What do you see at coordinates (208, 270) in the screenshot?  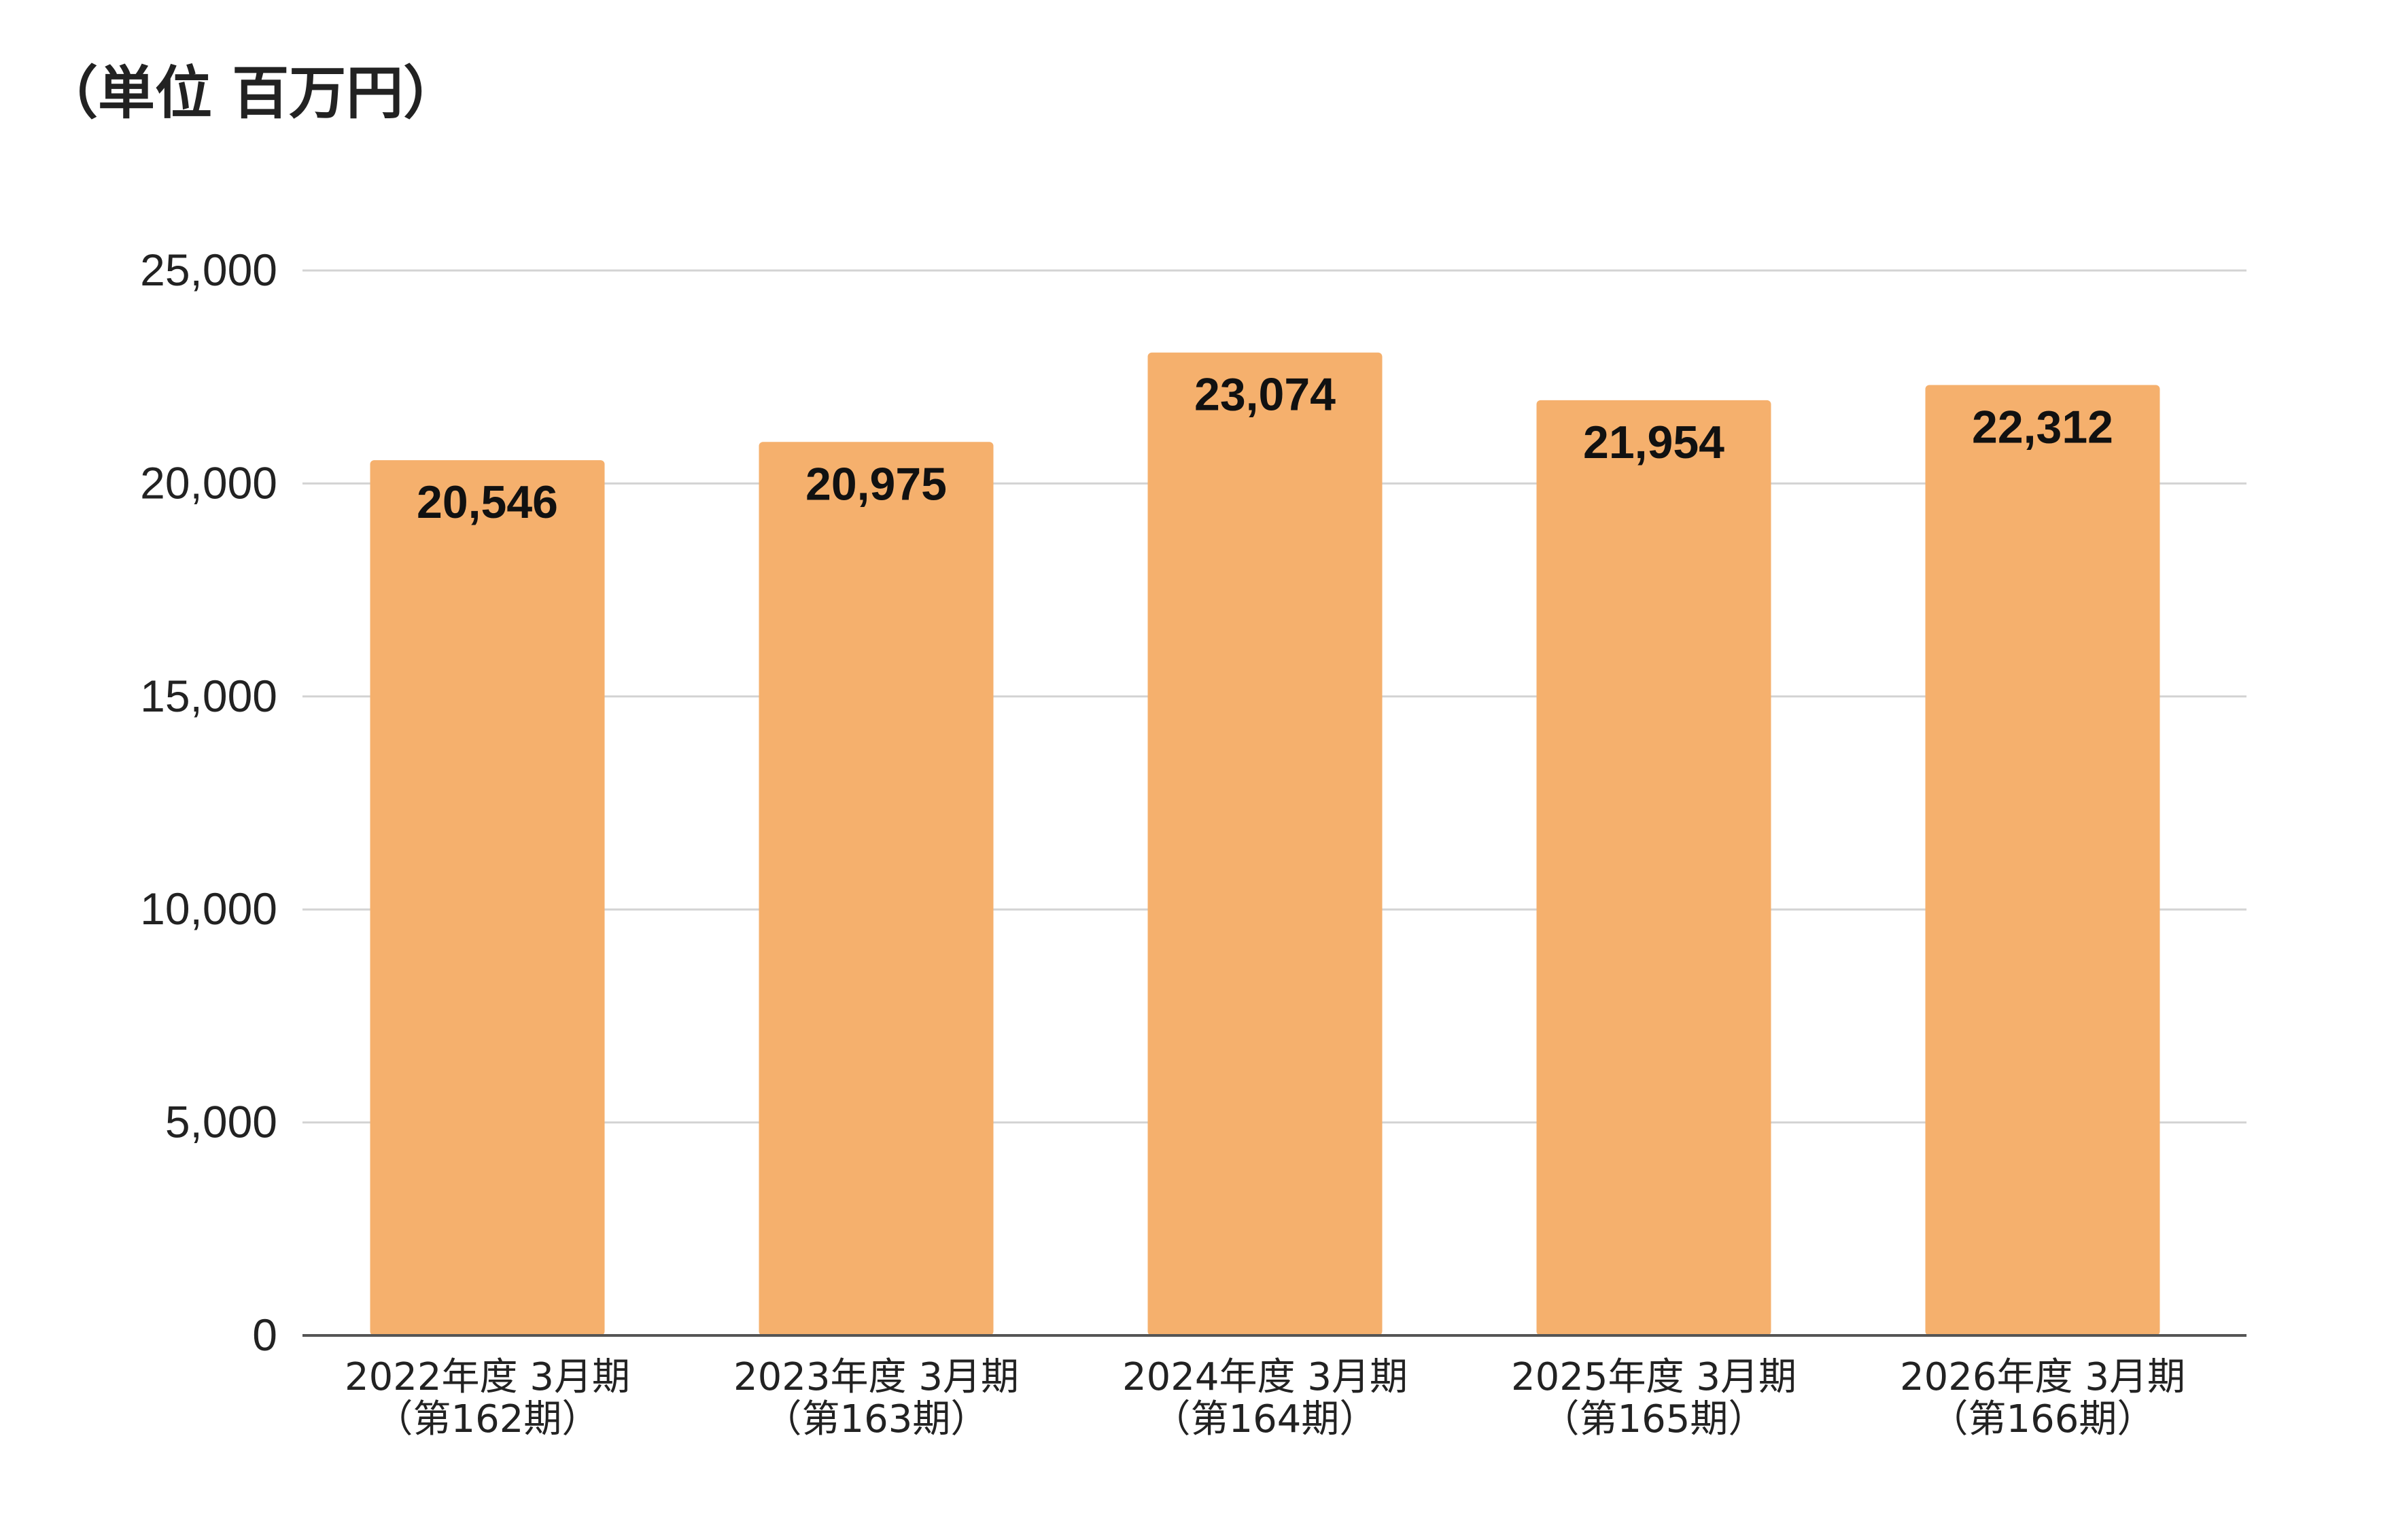 I see `y-tick-label: 25,000` at bounding box center [208, 270].